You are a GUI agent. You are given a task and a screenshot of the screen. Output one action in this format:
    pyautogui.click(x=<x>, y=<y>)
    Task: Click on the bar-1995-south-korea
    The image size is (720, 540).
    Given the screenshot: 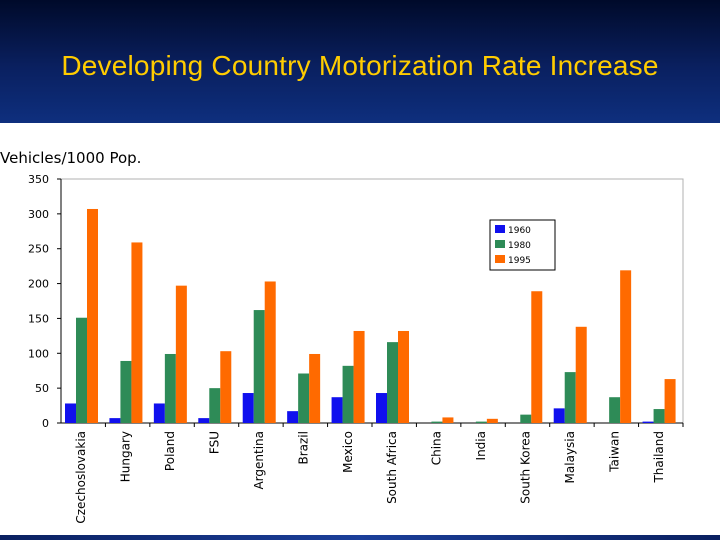 What is the action you would take?
    pyautogui.click(x=537, y=357)
    